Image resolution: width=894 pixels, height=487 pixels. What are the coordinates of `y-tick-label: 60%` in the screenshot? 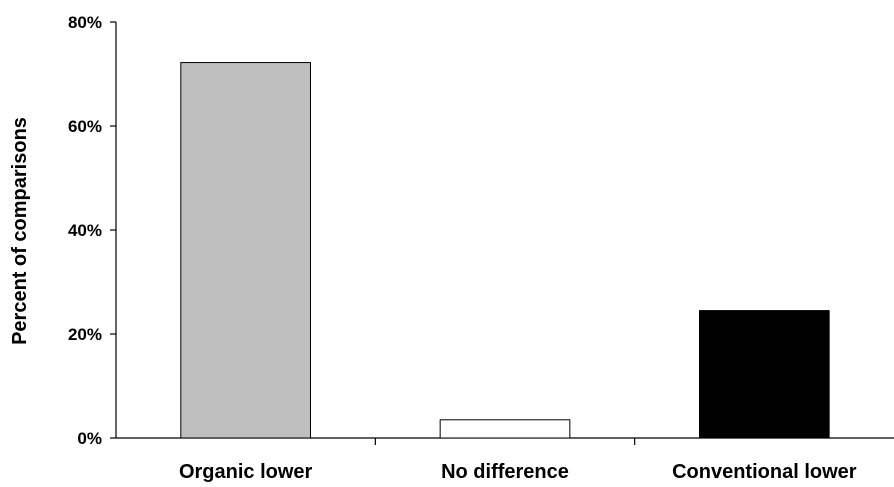 It's located at (85, 126).